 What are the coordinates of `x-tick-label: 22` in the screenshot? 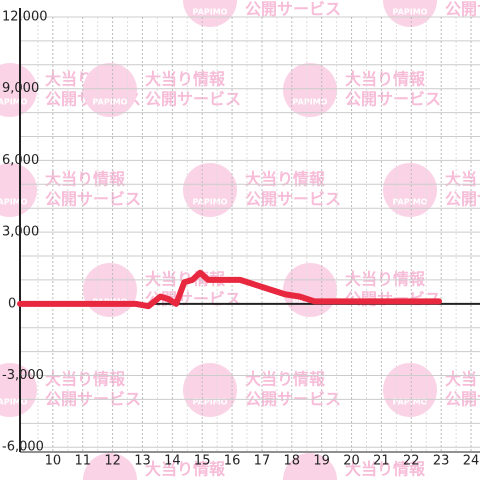 It's located at (411, 461).